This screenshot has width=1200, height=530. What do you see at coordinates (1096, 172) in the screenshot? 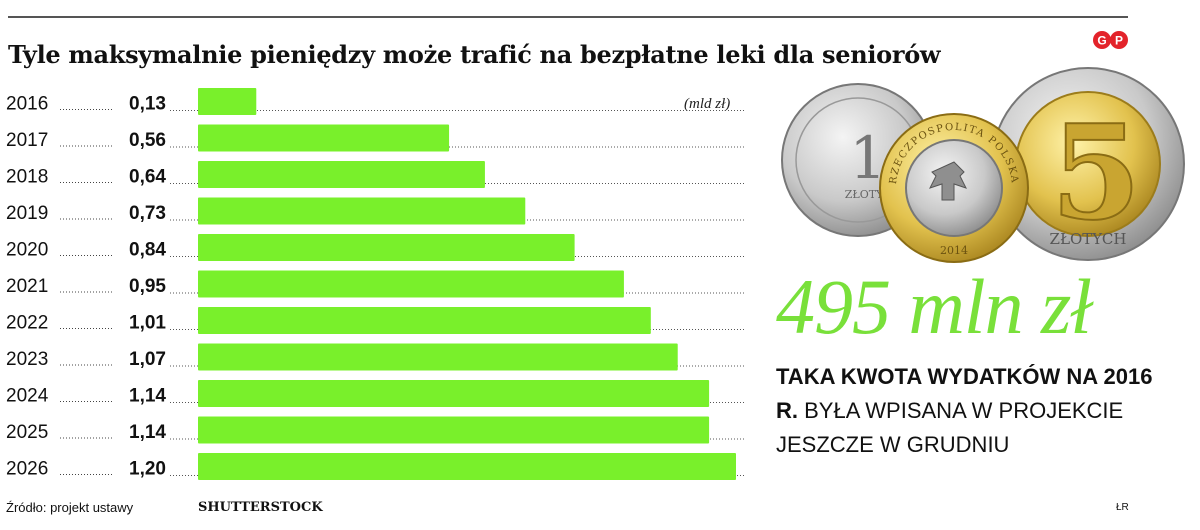
I see `large-coin-value: 5` at bounding box center [1096, 172].